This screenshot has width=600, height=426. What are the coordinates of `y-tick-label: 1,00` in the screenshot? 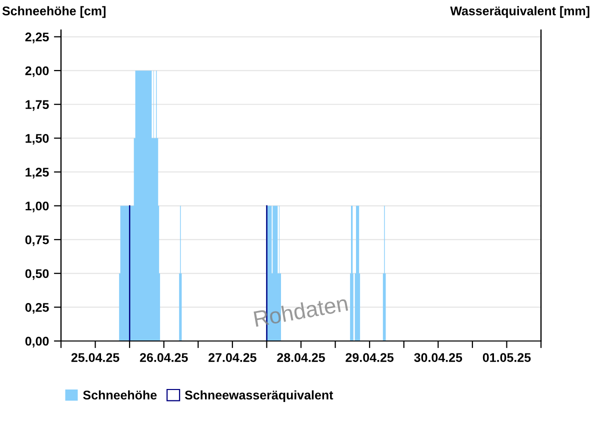 It's located at (37, 207).